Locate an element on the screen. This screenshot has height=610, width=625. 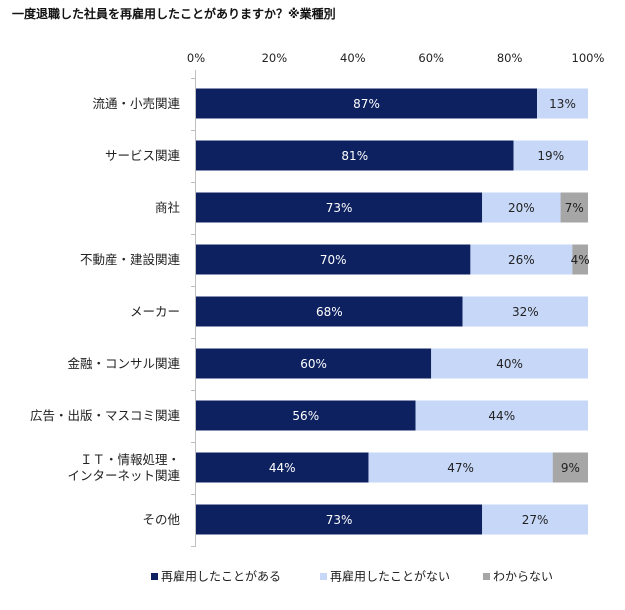
bar-value-label: 27% is located at coordinates (535, 520).